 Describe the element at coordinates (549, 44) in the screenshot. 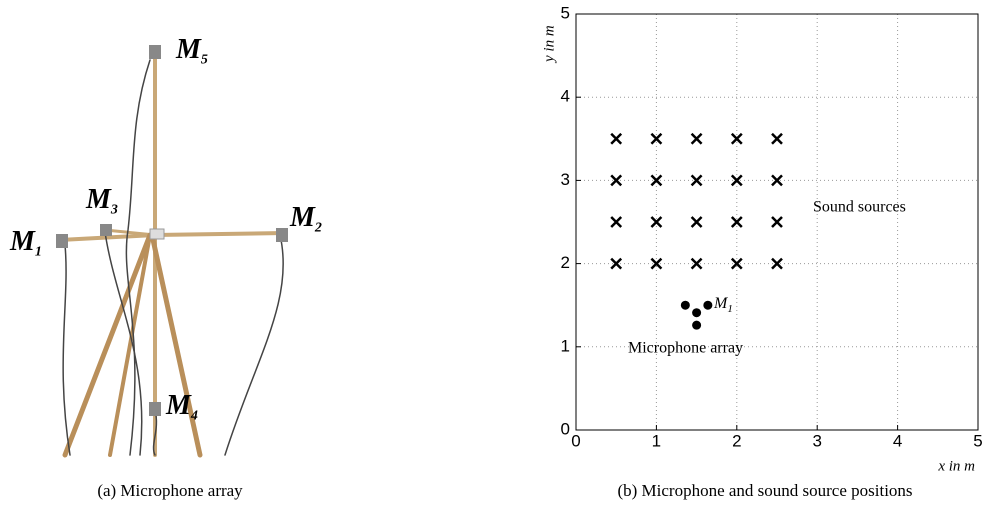

I see `y-axis-label: y in m` at that location.